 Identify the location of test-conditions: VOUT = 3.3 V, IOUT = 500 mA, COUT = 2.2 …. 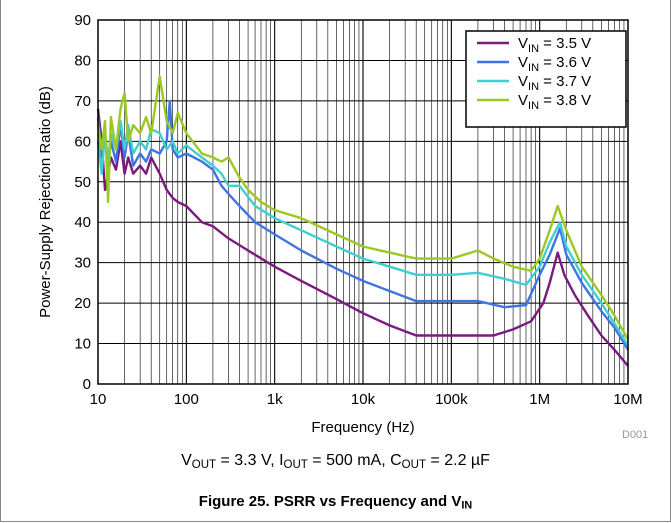
(335, 461).